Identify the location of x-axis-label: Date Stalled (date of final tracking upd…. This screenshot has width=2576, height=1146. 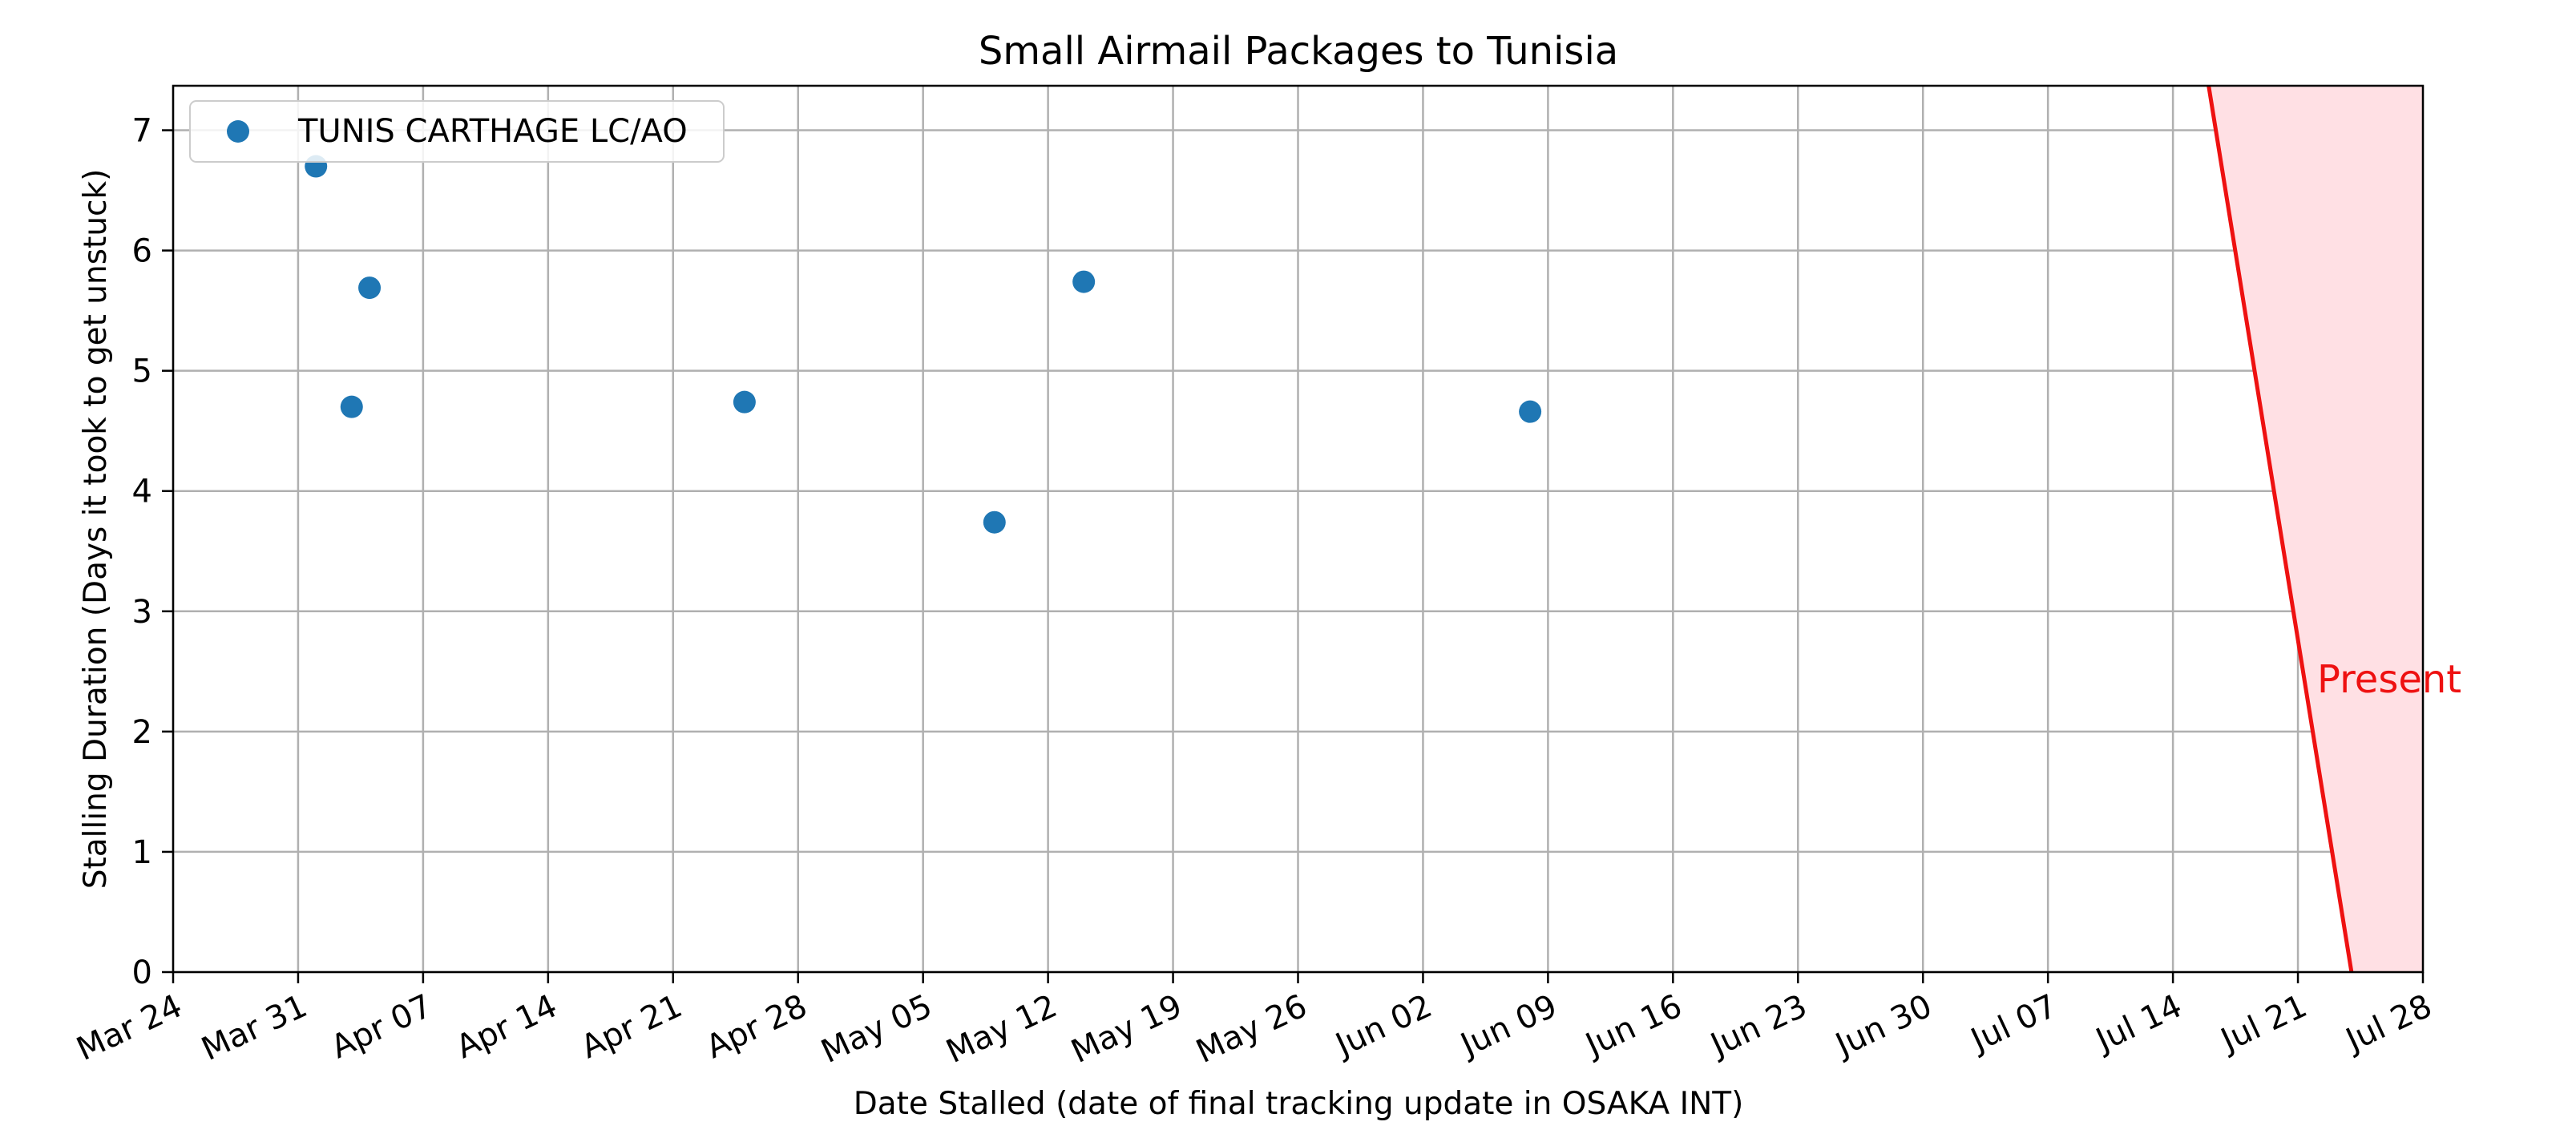
(1299, 1104).